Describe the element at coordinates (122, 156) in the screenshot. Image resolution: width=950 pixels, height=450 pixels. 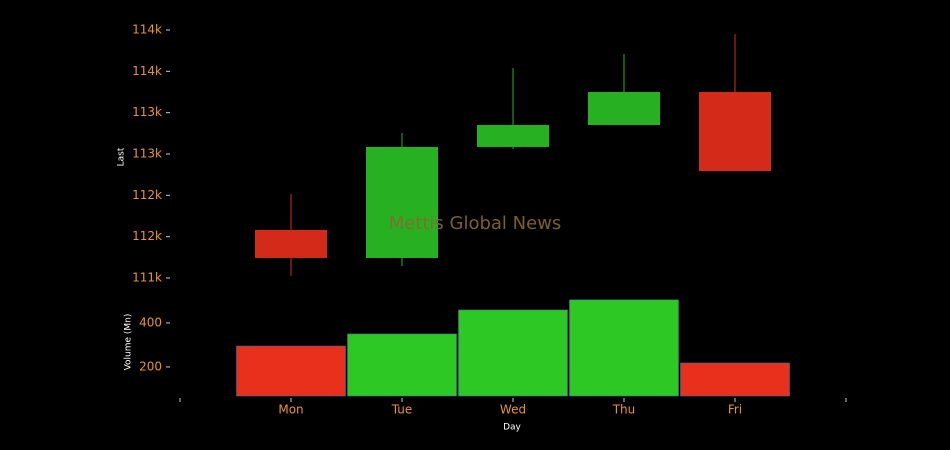
I see `y-axis-label: Last` at that location.